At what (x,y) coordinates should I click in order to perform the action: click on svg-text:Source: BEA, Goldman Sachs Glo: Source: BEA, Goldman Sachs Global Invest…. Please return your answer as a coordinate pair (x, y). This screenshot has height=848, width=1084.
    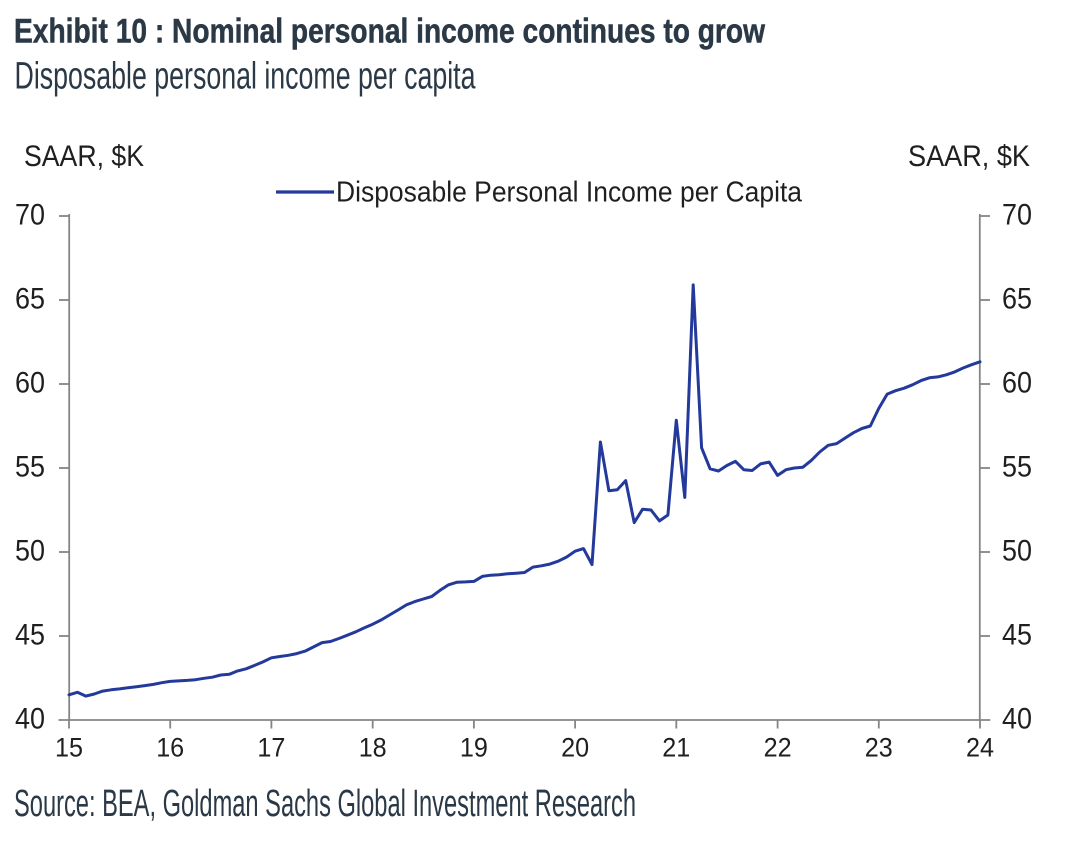
    Looking at the image, I should click on (325, 804).